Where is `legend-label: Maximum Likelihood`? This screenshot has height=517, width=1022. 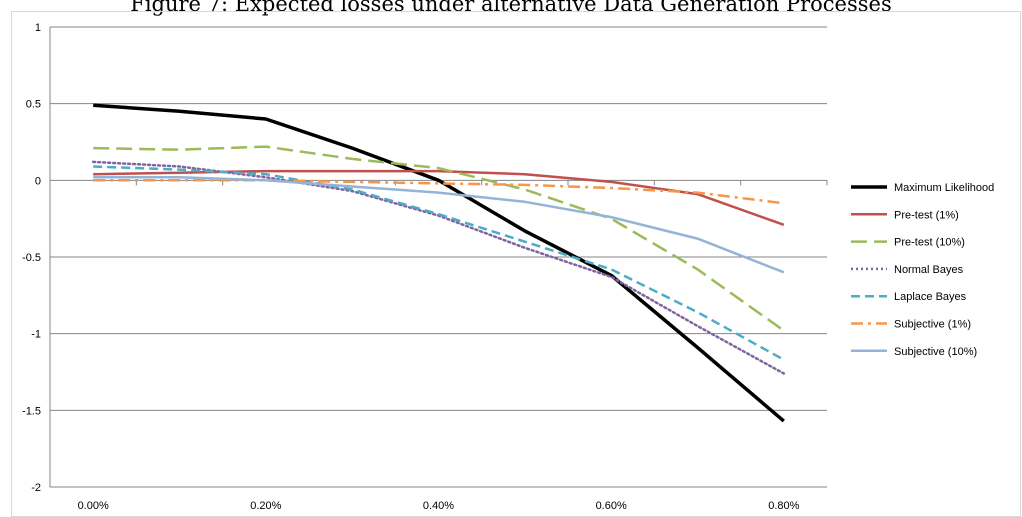
legend-label: Maximum Likelihood is located at coordinates (944, 188).